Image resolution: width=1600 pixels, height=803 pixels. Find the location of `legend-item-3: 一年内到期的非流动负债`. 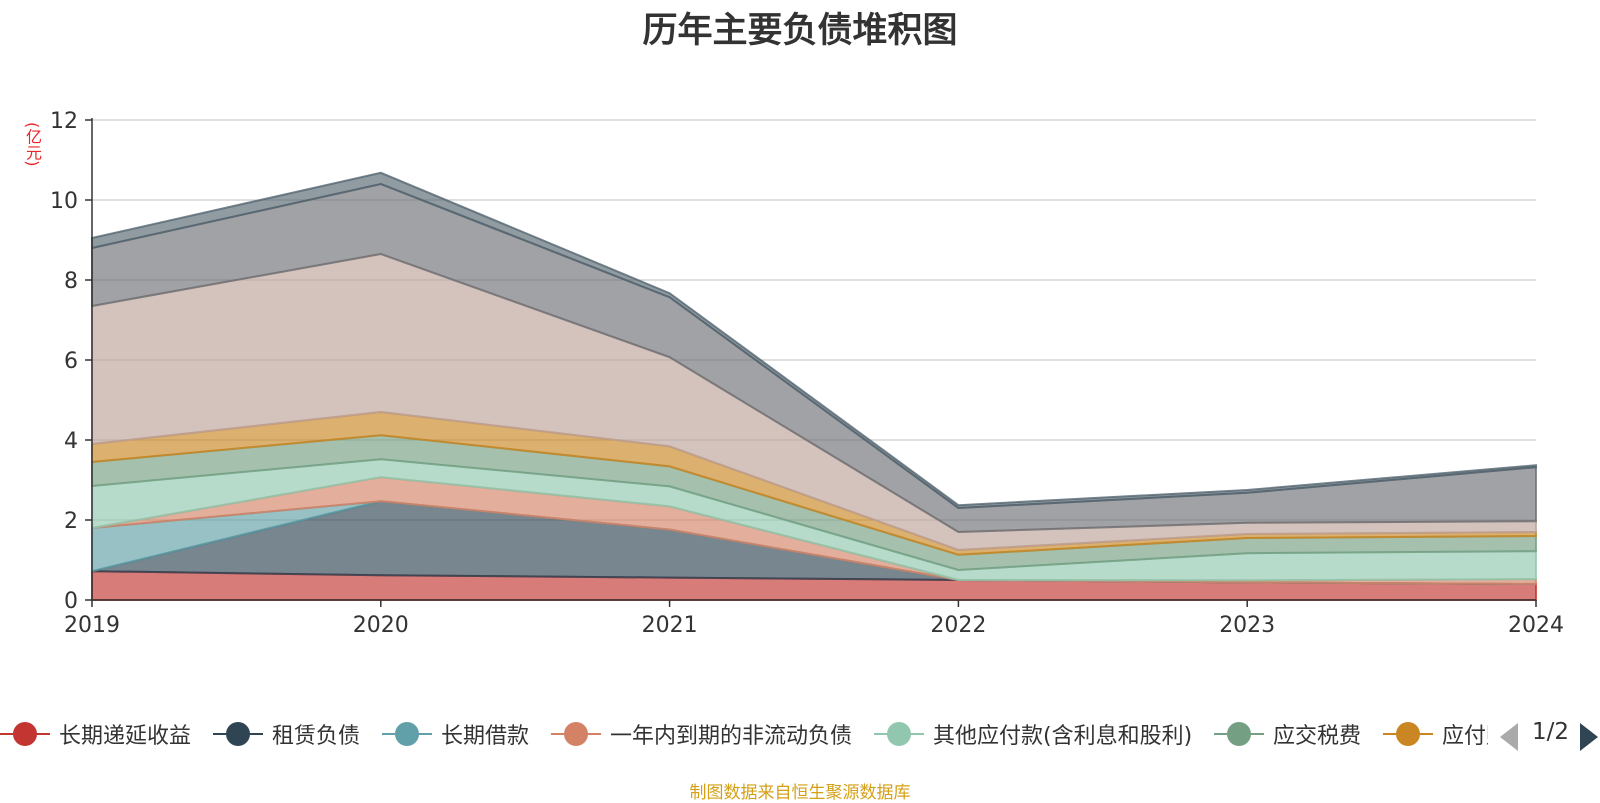

legend-item-3: 一年内到期的非流动负债 is located at coordinates (701, 734).